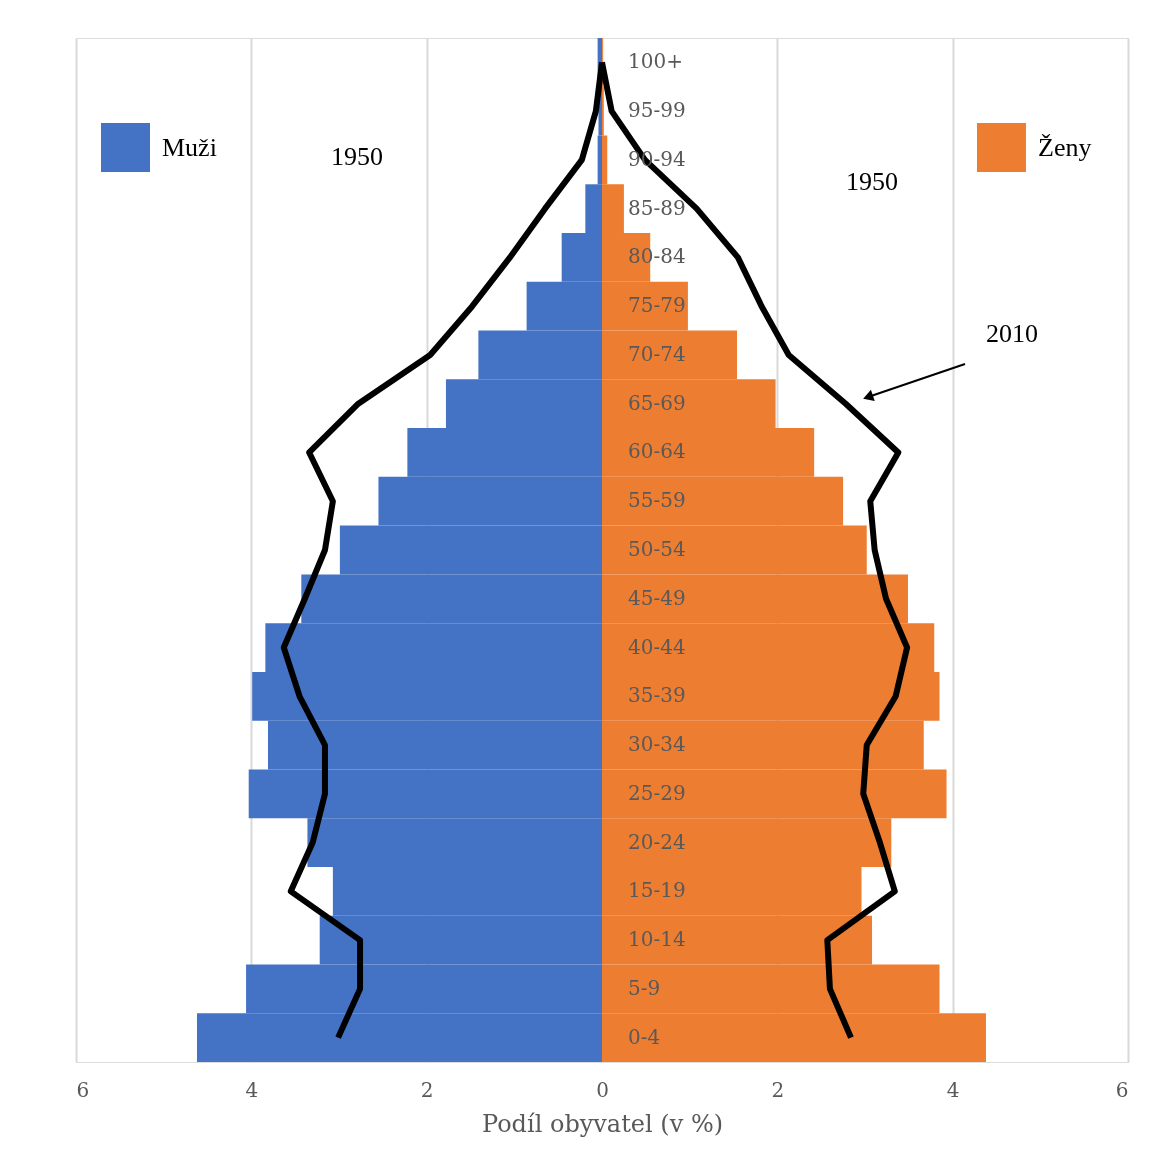 This screenshot has height=1171, width=1174. I want to click on y-tick-label: 85-89, so click(657, 207).